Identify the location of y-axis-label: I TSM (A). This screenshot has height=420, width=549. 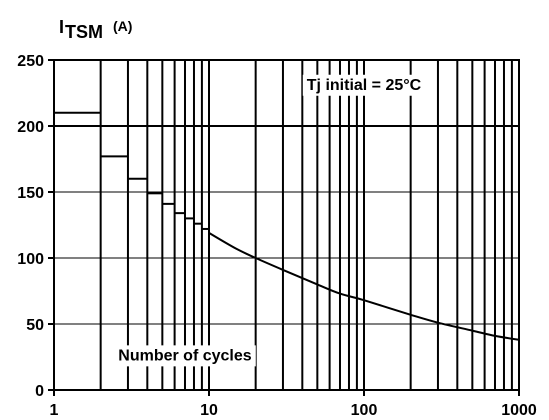
(95, 29).